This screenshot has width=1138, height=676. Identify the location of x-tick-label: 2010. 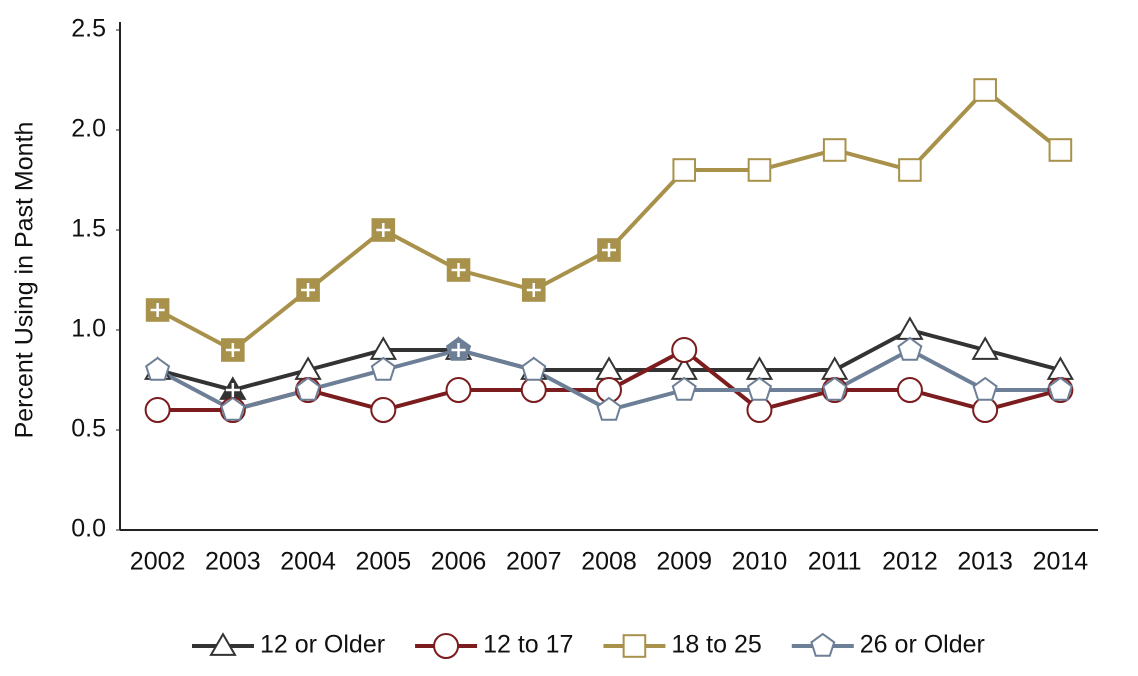
(760, 562).